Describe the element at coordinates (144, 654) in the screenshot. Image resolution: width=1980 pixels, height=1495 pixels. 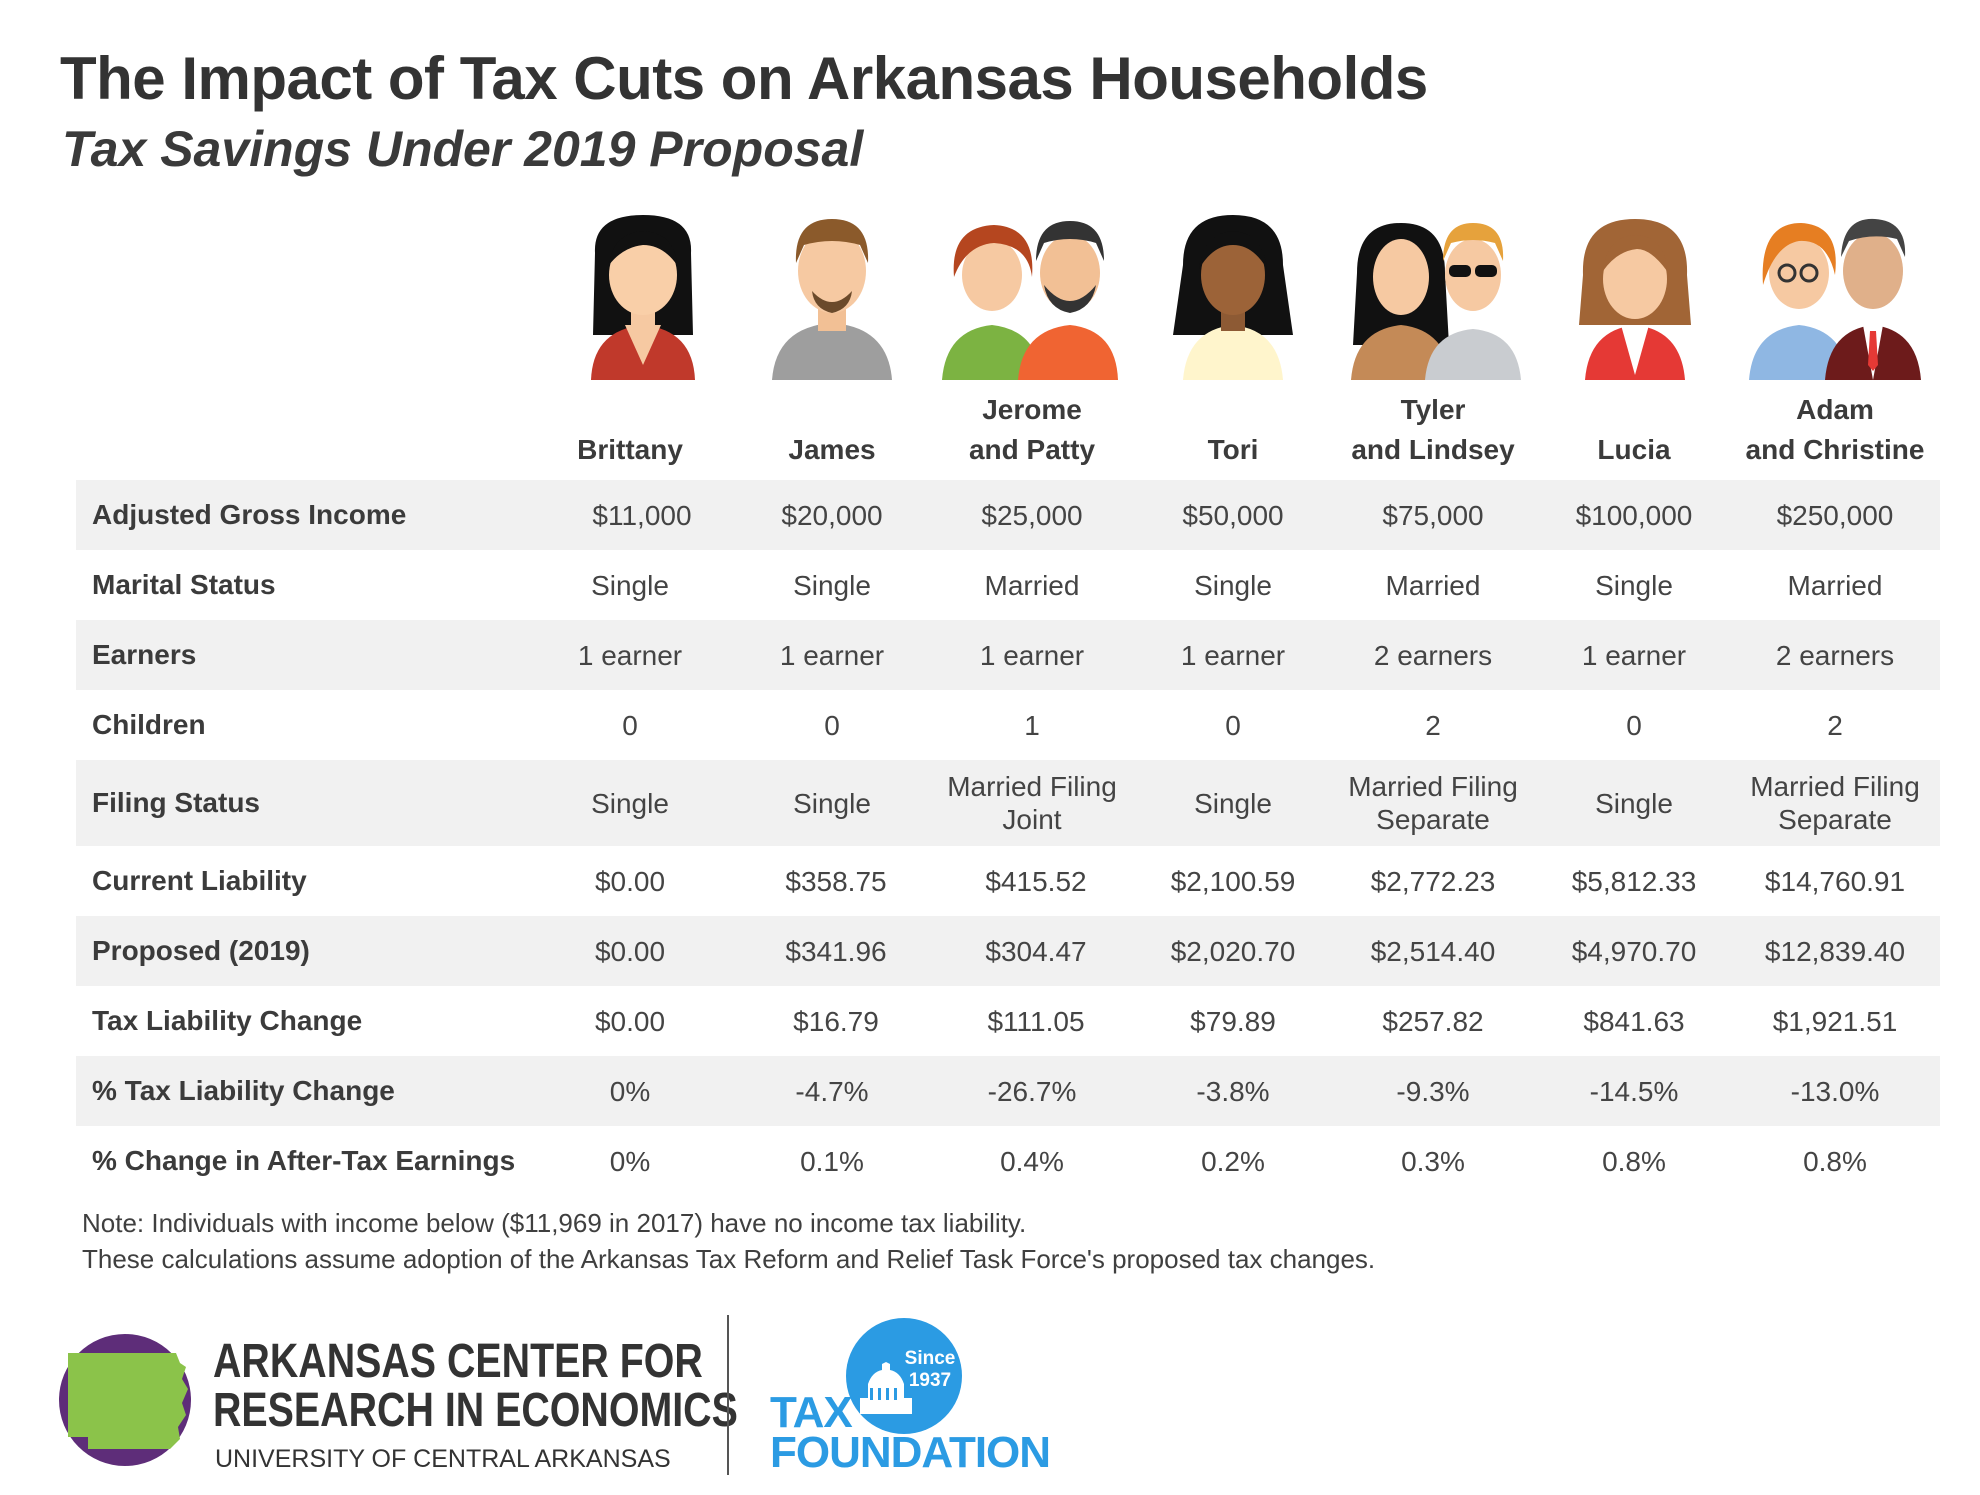
I see `row-label: Earners` at that location.